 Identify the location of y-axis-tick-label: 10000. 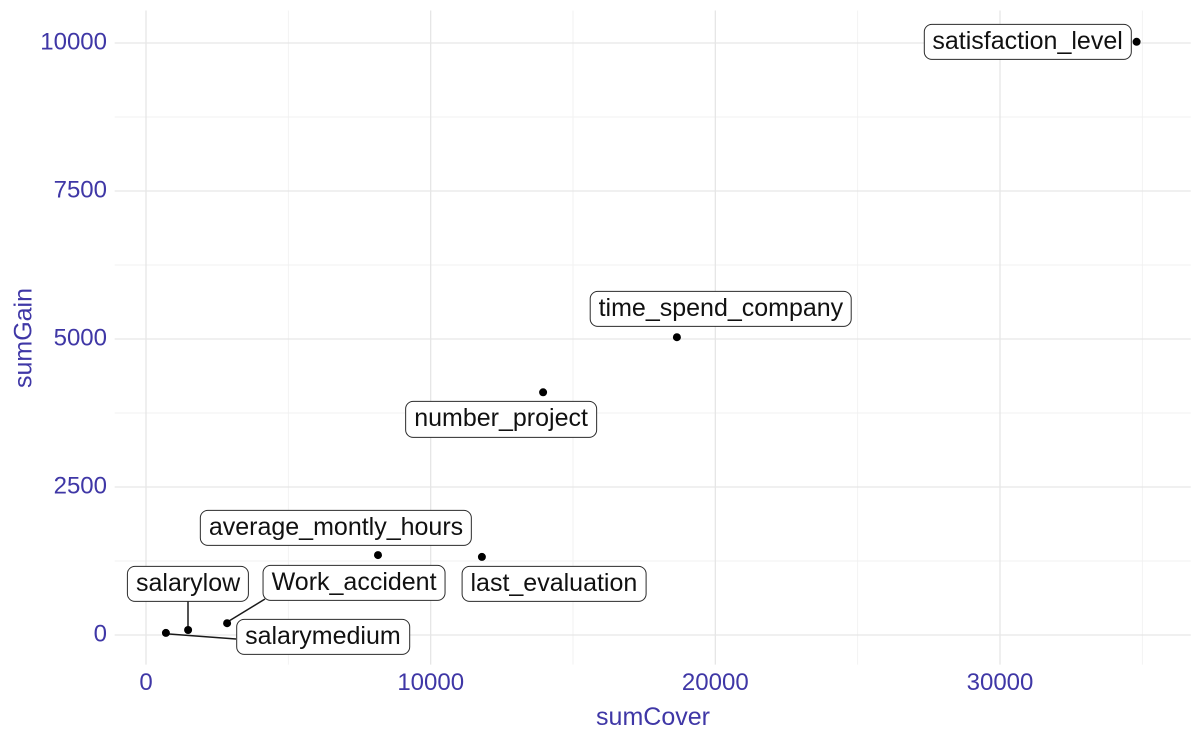
(73, 42).